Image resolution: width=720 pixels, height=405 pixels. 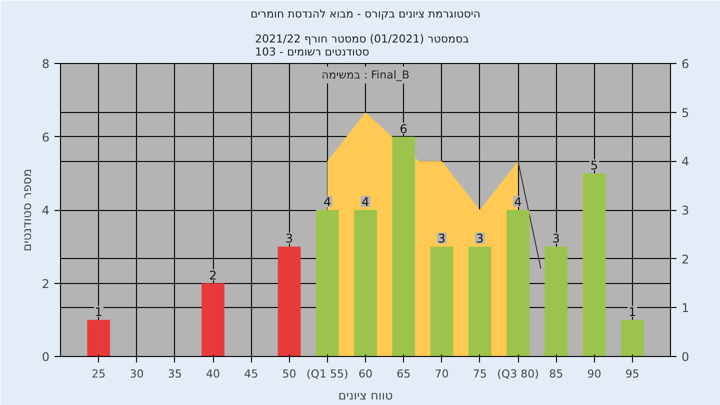 What do you see at coordinates (686, 113) in the screenshot?
I see `y2-tick-label: 5` at bounding box center [686, 113].